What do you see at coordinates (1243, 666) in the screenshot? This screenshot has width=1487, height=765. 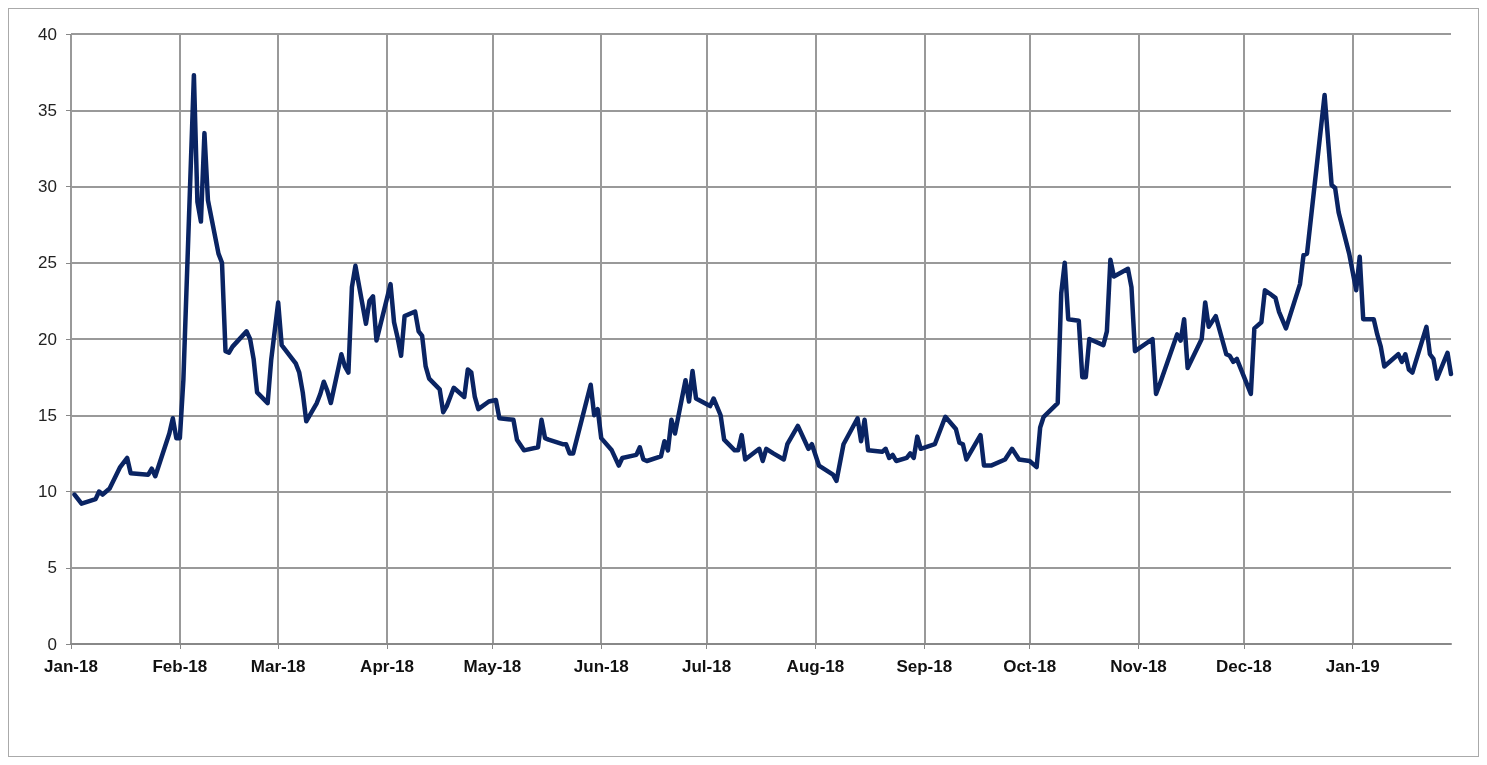 I see `x-tick-label: Dec-18` at bounding box center [1243, 666].